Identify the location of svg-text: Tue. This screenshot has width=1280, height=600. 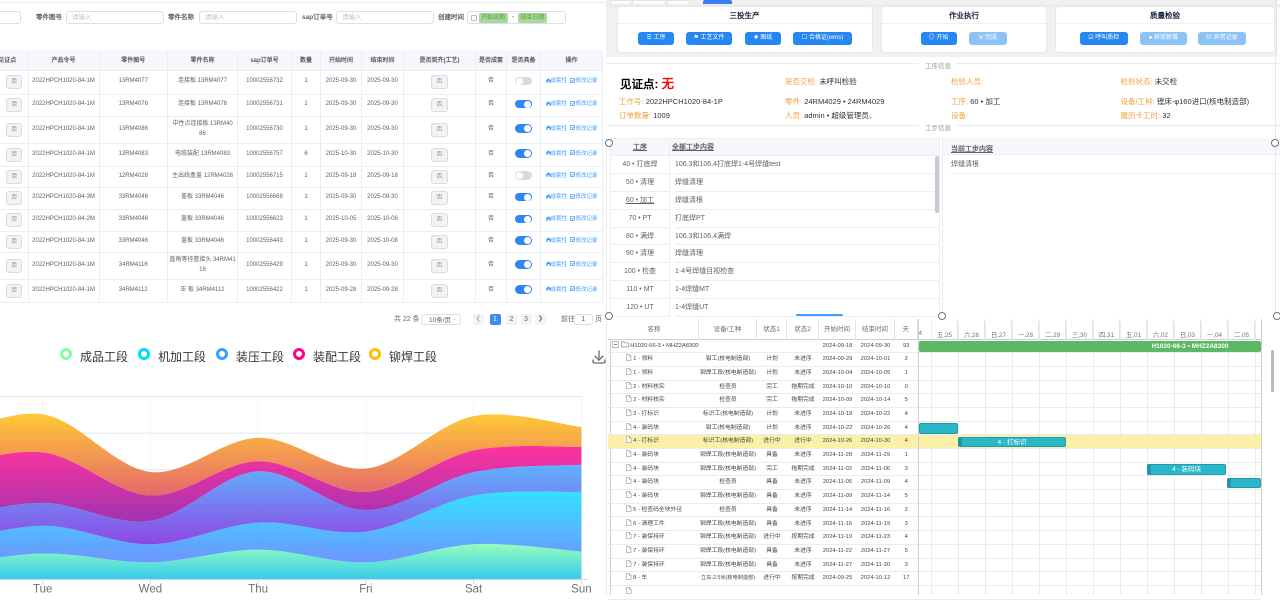
(42, 590).